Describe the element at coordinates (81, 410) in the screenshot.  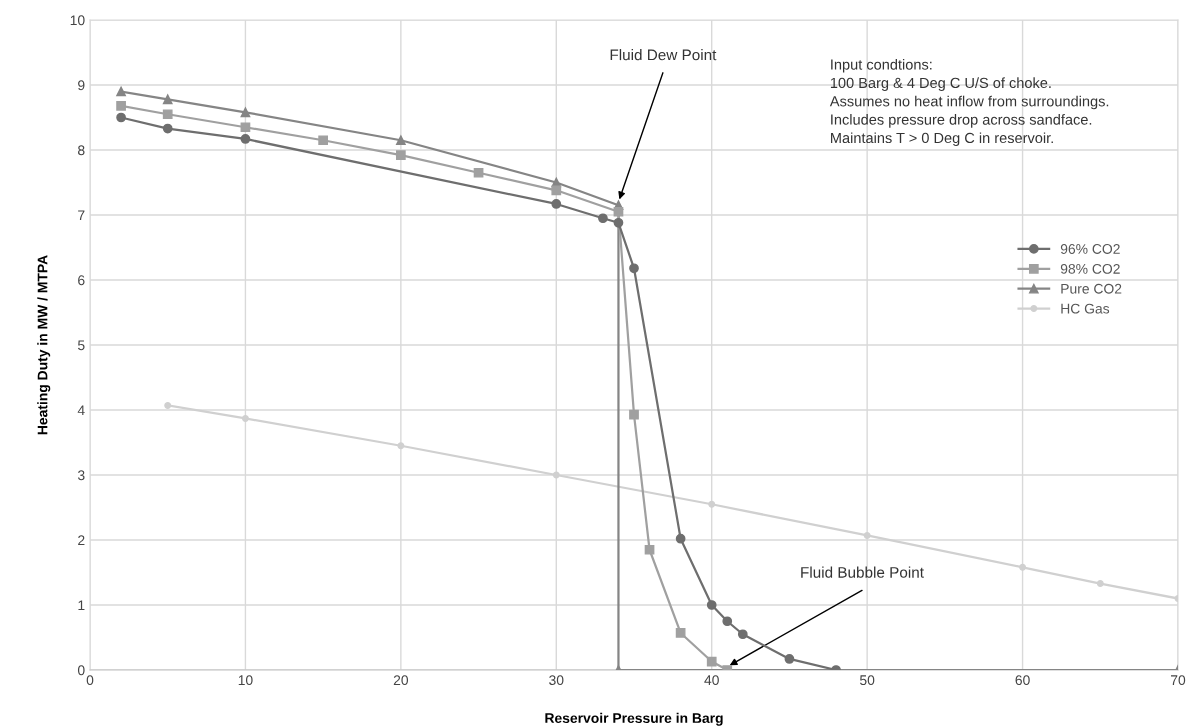
I see `y-tick-label: 4` at that location.